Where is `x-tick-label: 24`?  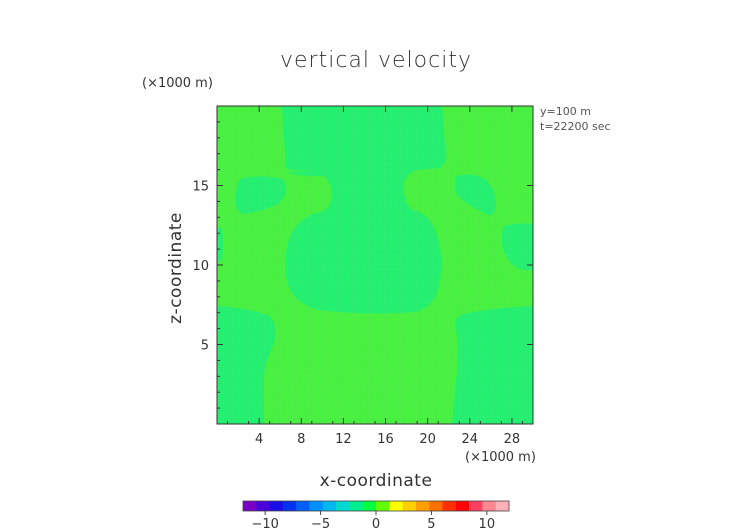 x-tick-label: 24 is located at coordinates (470, 439).